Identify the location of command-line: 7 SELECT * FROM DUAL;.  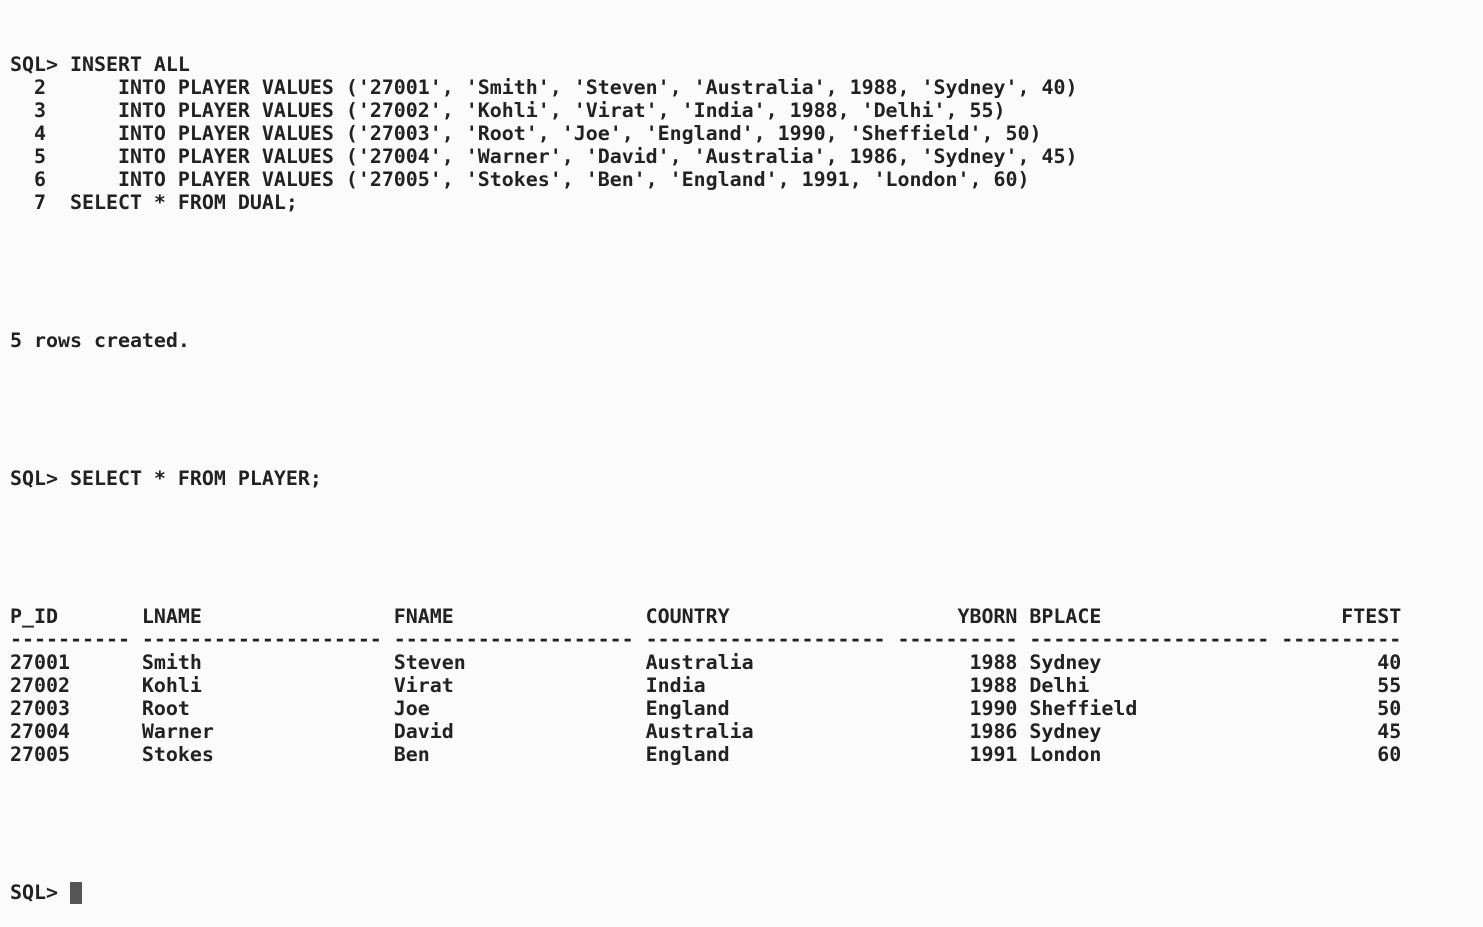
(154, 202).